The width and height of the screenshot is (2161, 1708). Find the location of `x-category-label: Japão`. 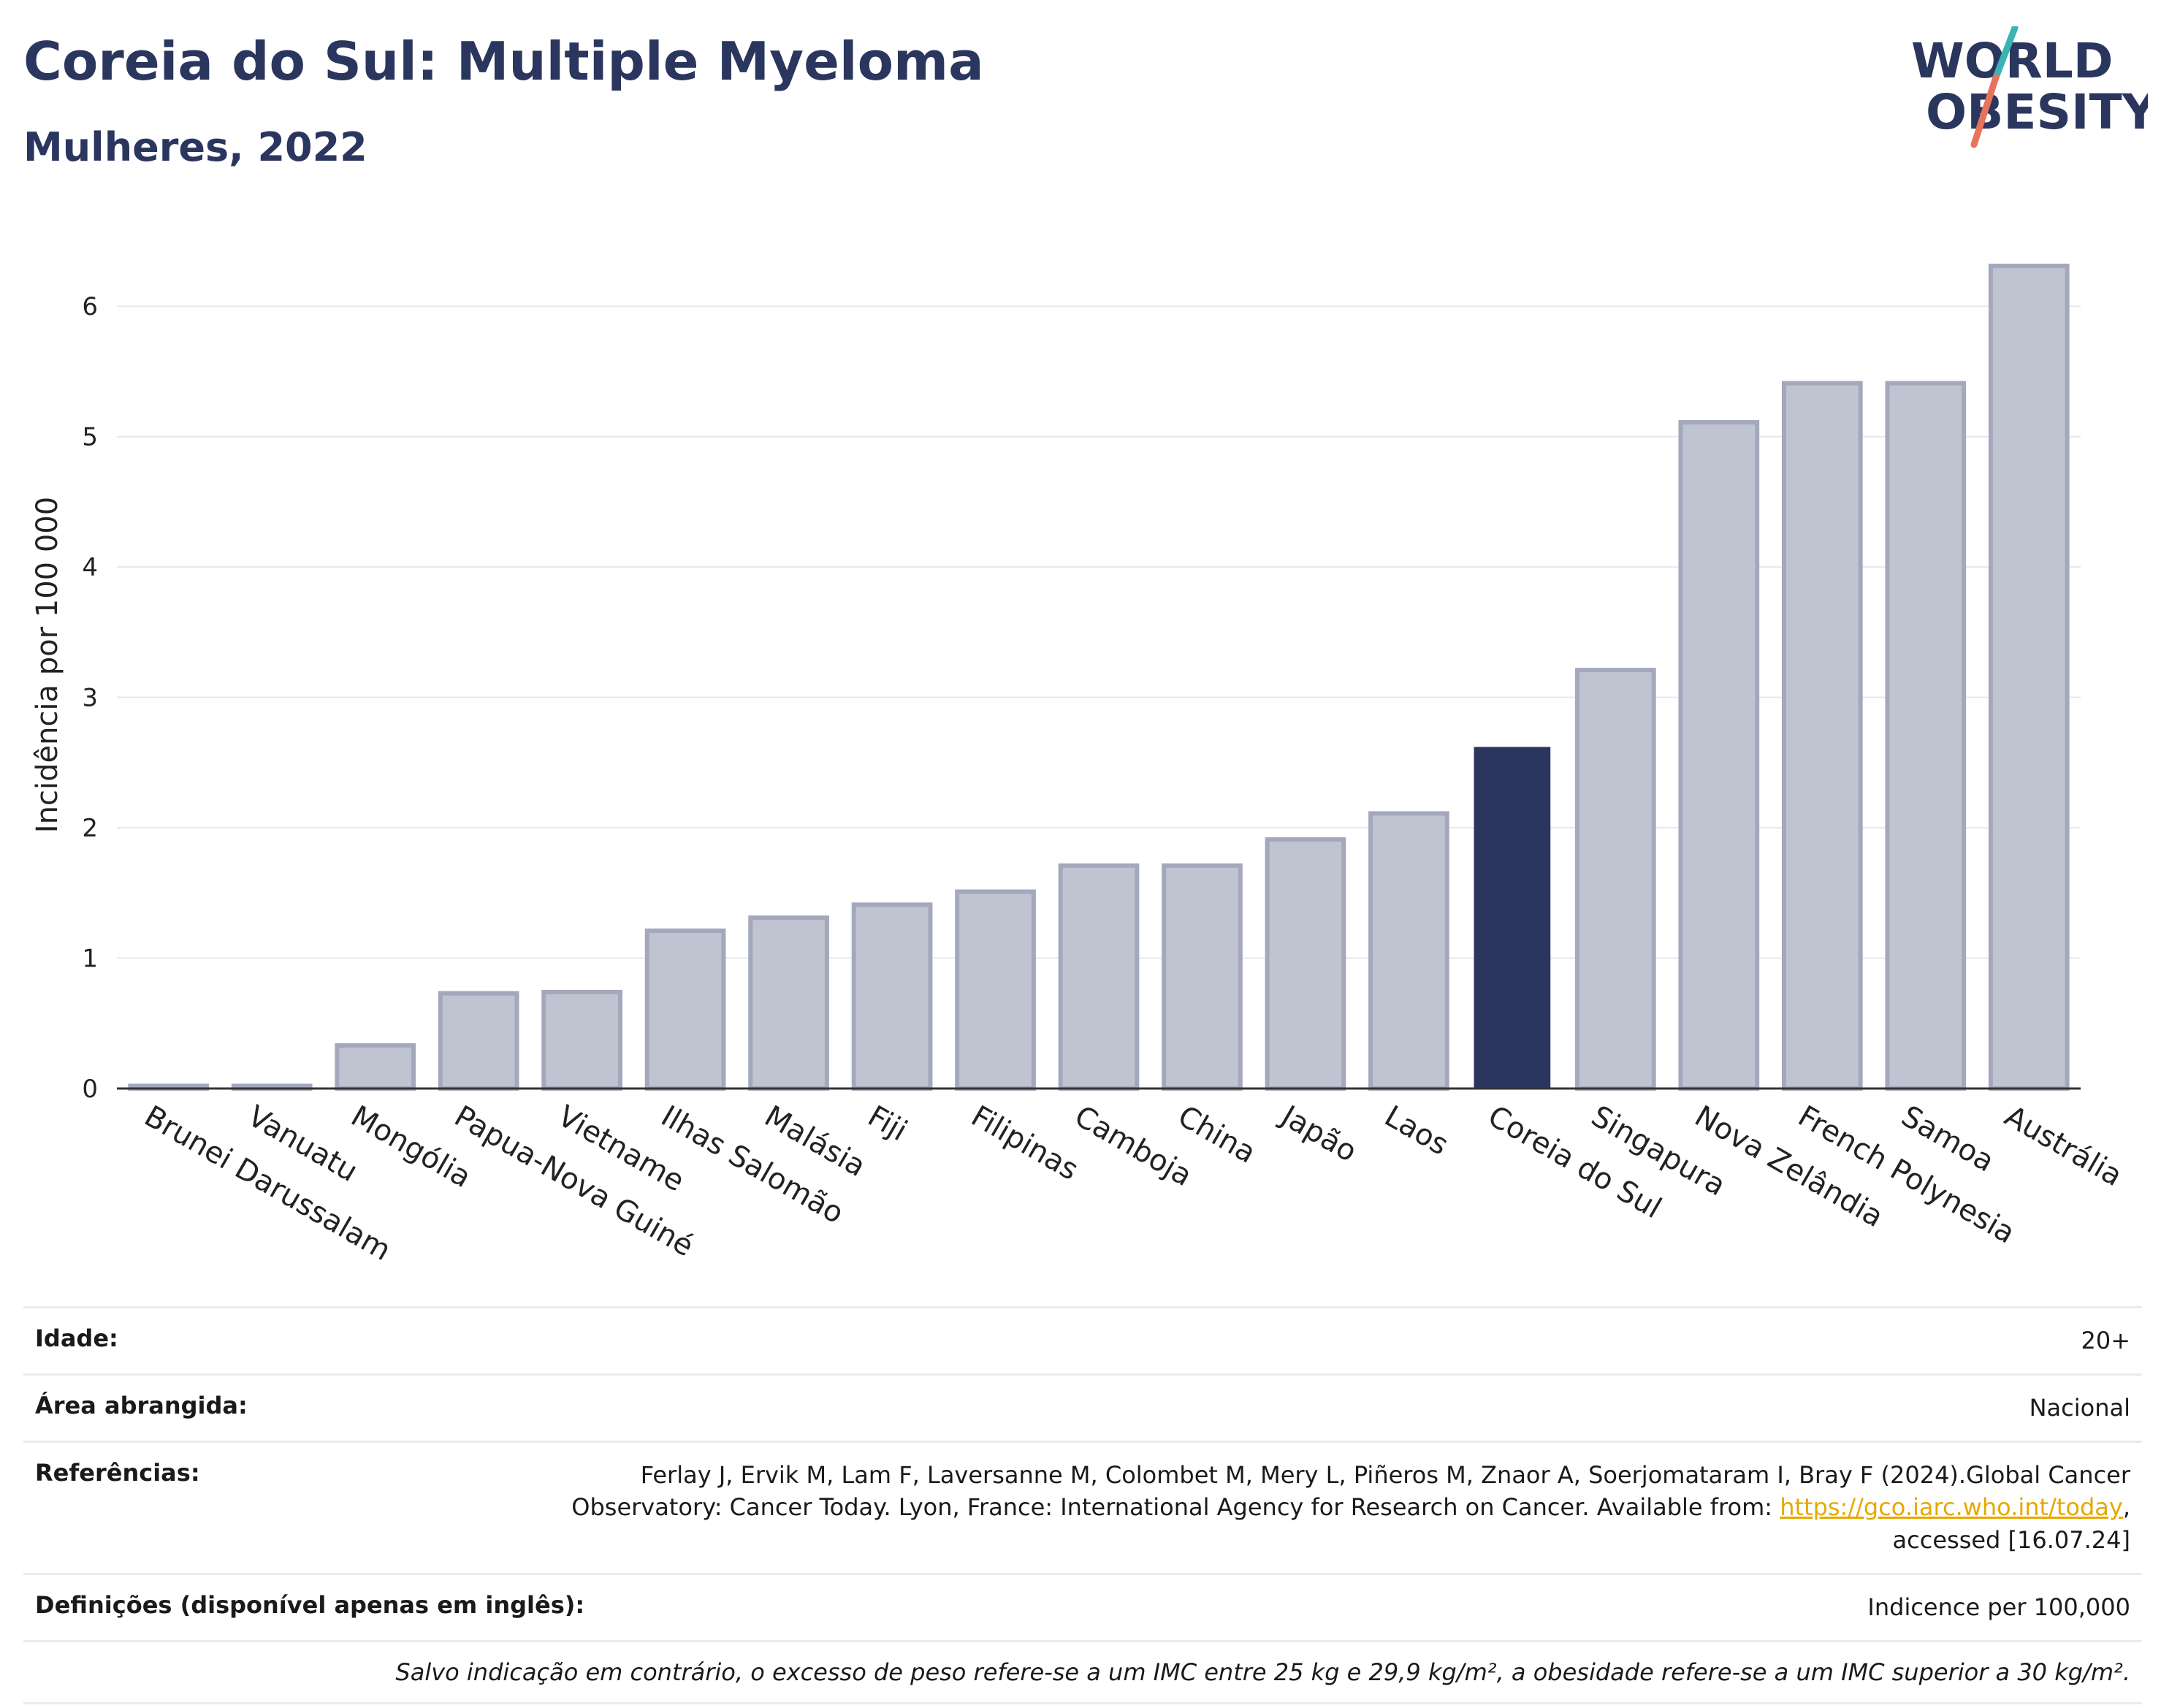

x-category-label: Japão is located at coordinates (1317, 1133).